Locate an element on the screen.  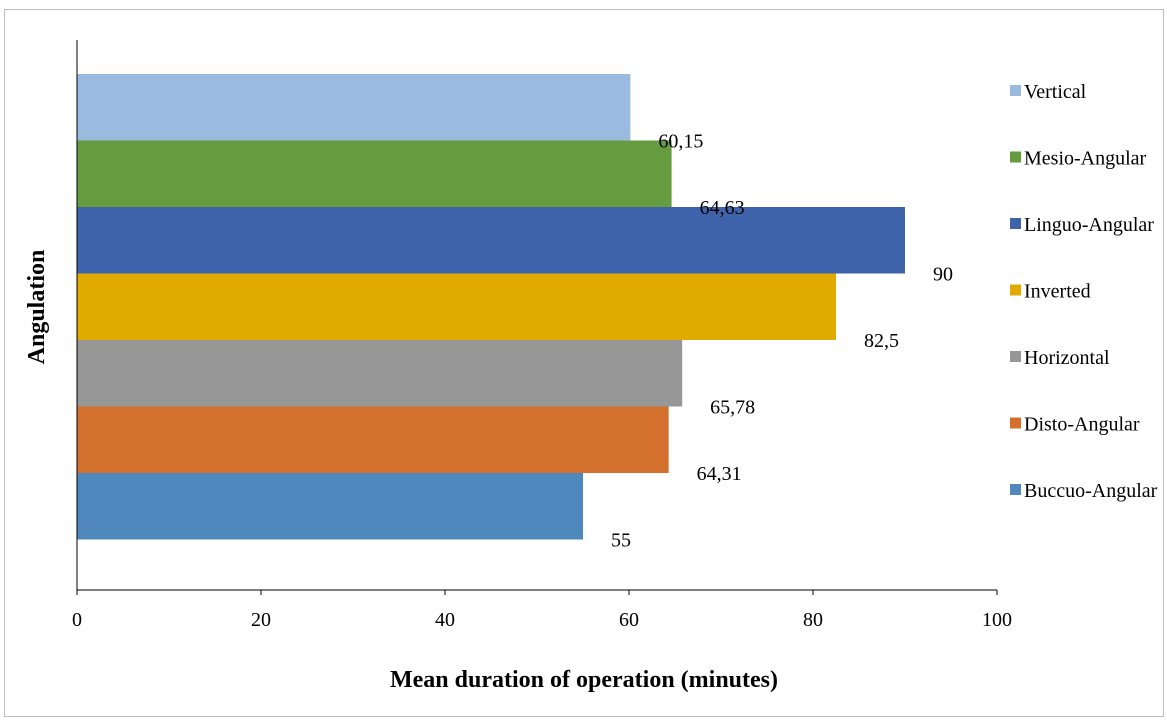
data-label-disto-angular: 64,31 is located at coordinates (719, 474).